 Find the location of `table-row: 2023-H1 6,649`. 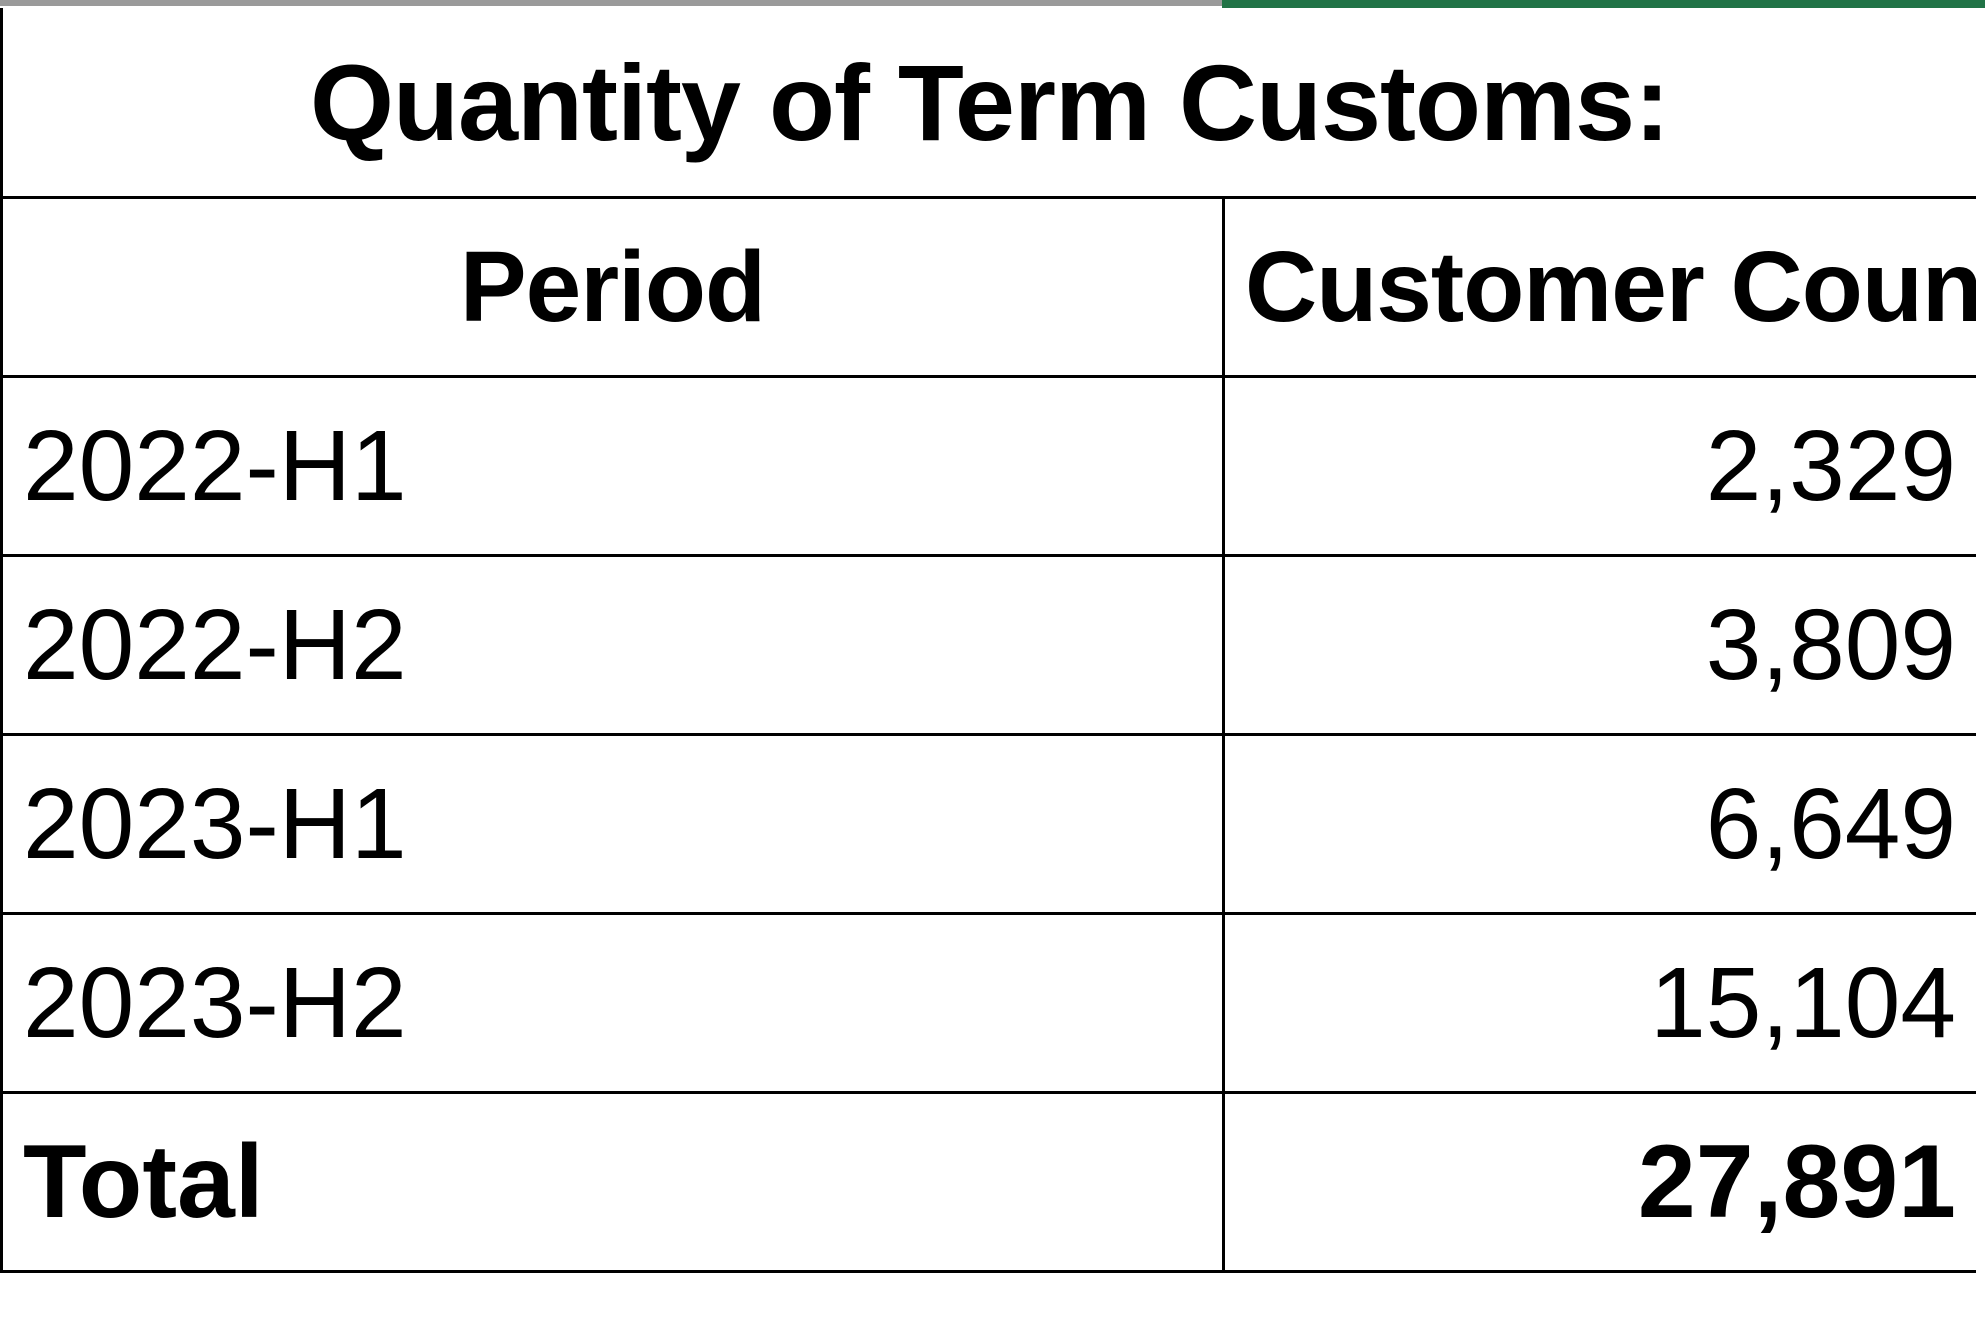

table-row: 2023-H1 6,649 is located at coordinates (990, 824).